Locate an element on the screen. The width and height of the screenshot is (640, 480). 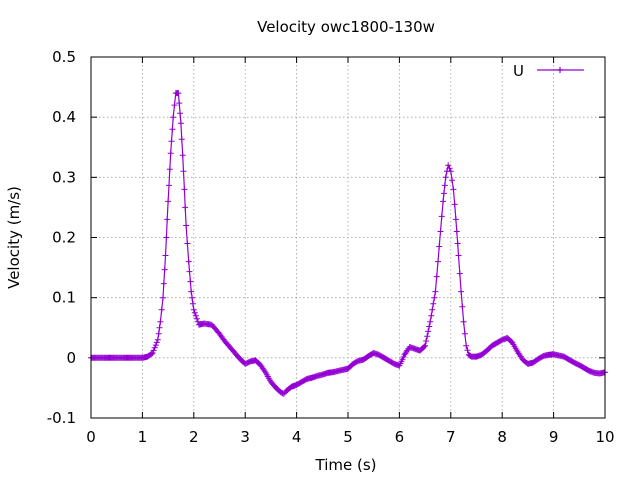
x-tick-label: 9 is located at coordinates (554, 437).